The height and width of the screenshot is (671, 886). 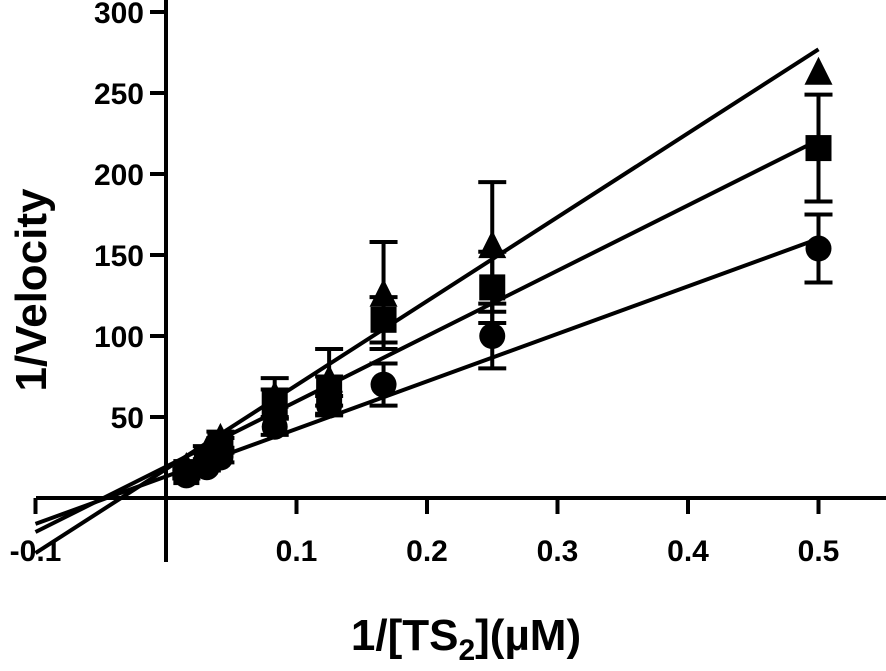 I want to click on y-tick-label: 300, so click(x=119, y=15).